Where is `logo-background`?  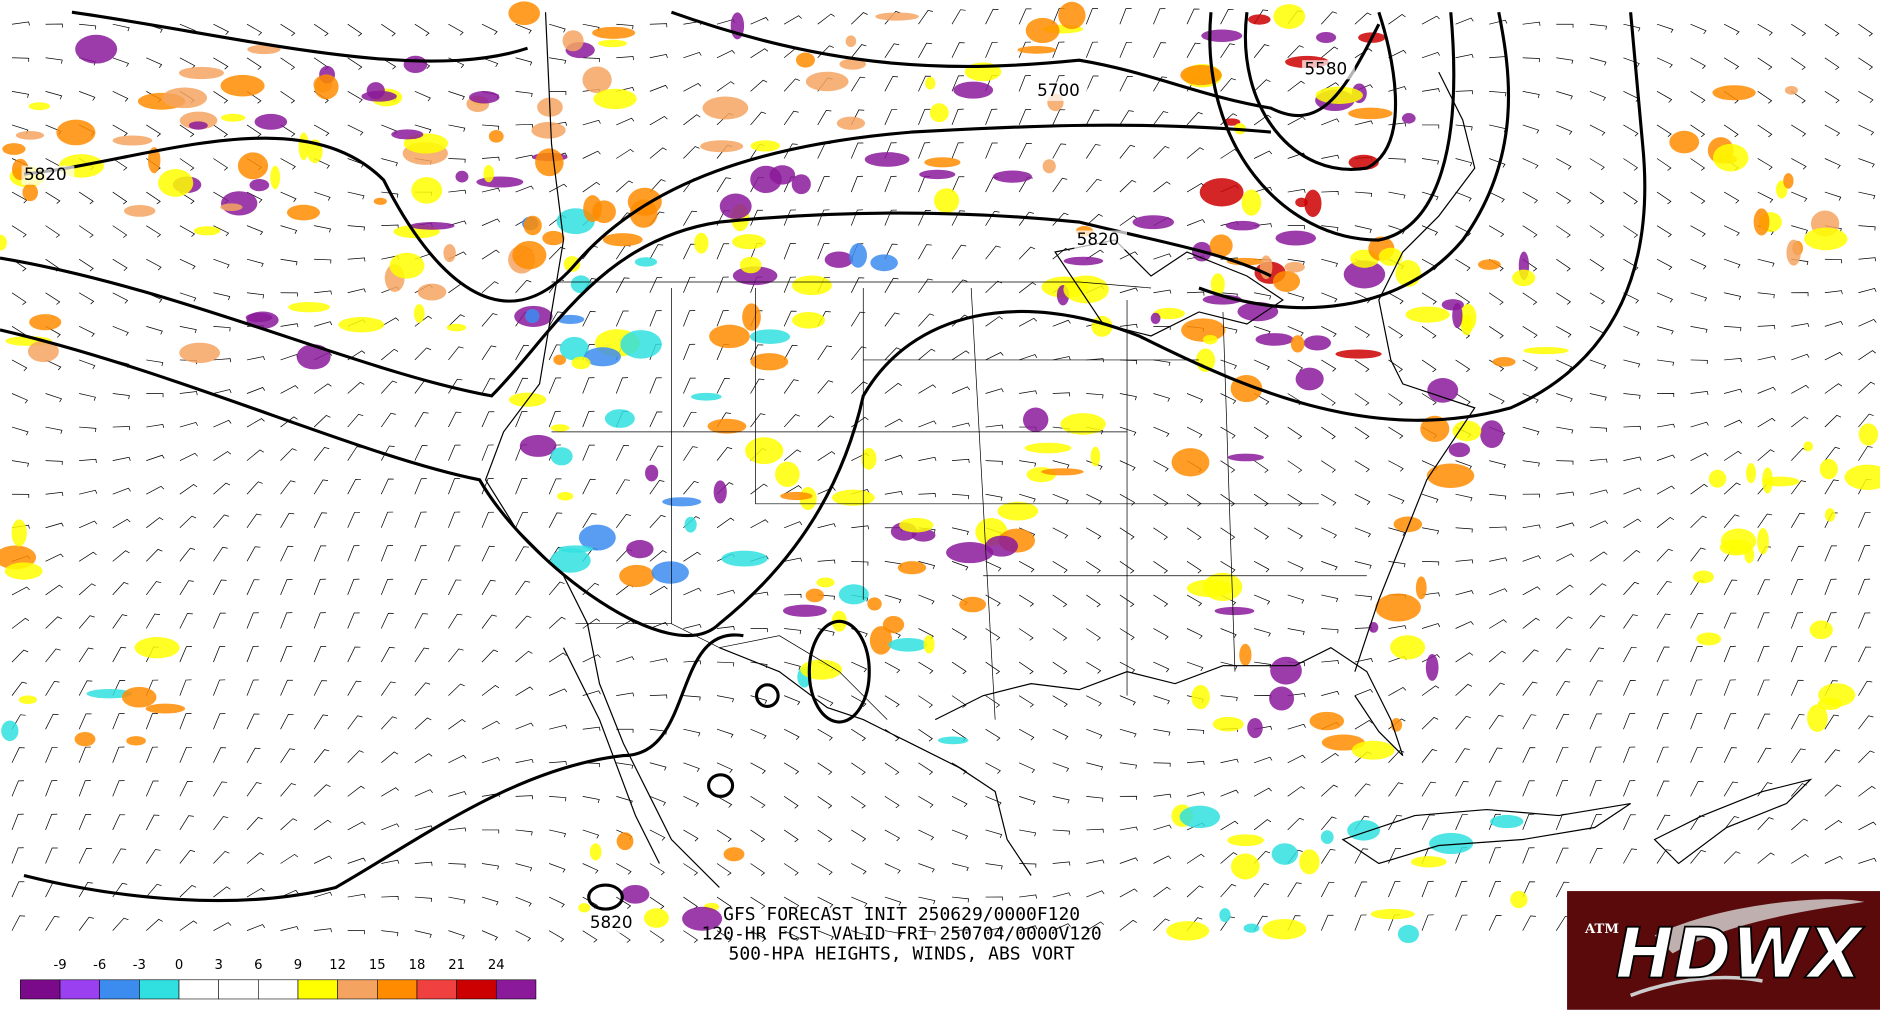
logo-background is located at coordinates (1723, 950).